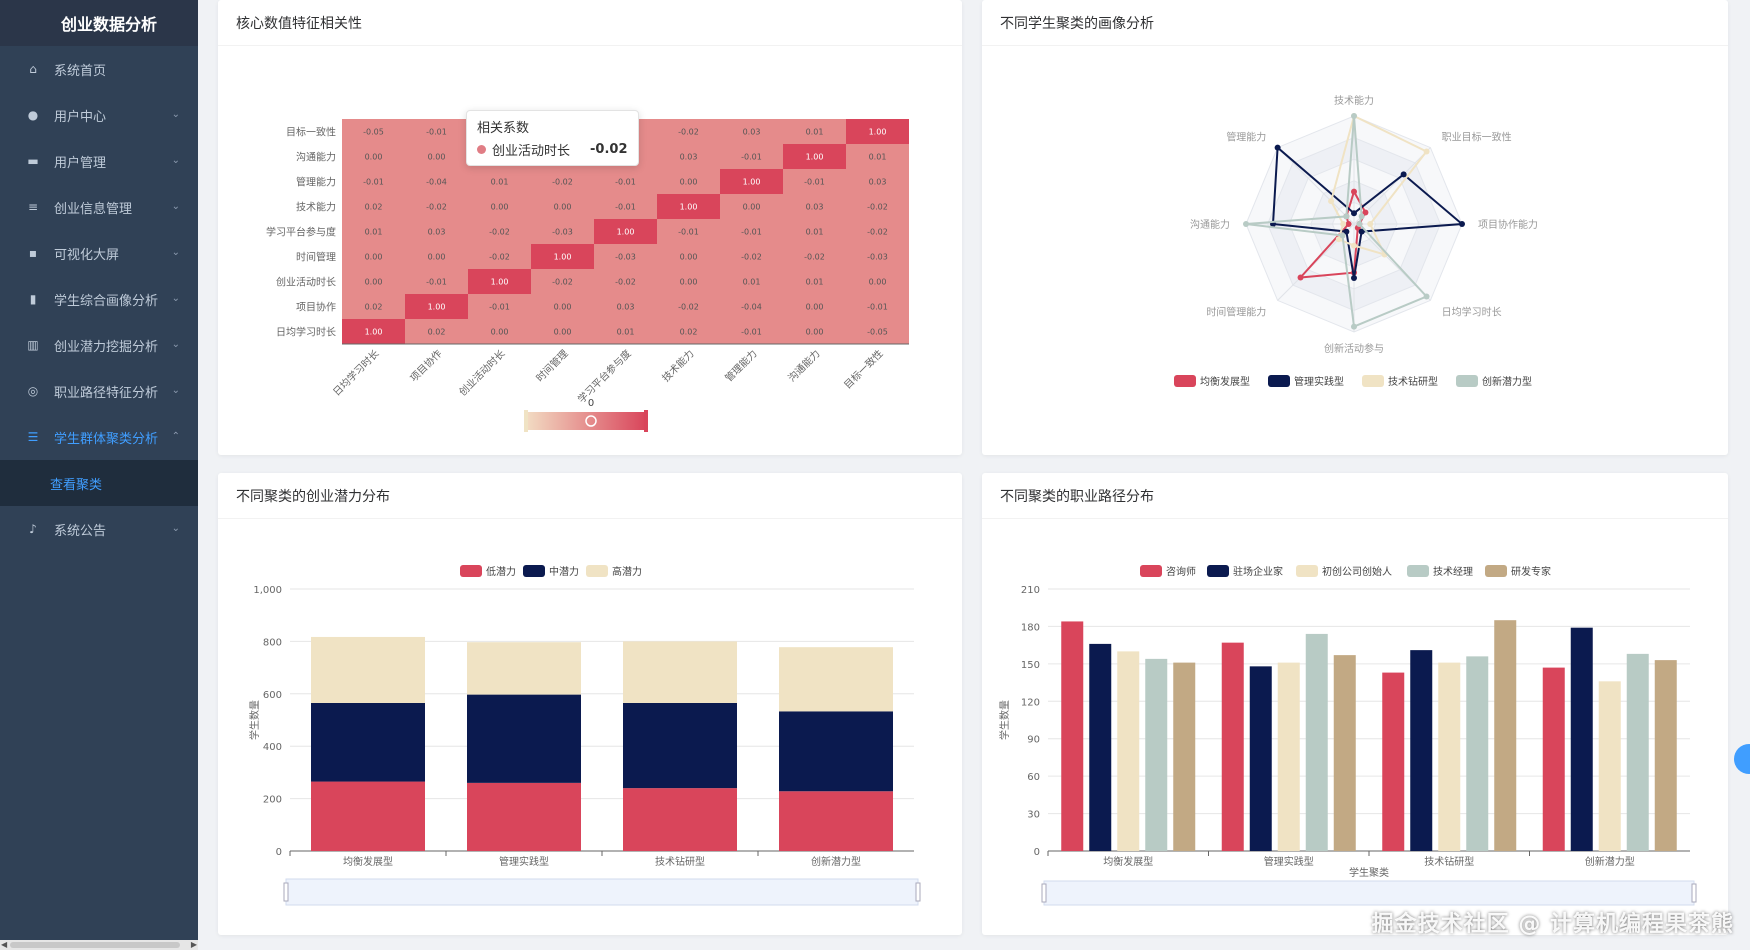 The width and height of the screenshot is (1750, 950). I want to click on horizontal-scrollbar: ◀ ▶, so click(99, 945).